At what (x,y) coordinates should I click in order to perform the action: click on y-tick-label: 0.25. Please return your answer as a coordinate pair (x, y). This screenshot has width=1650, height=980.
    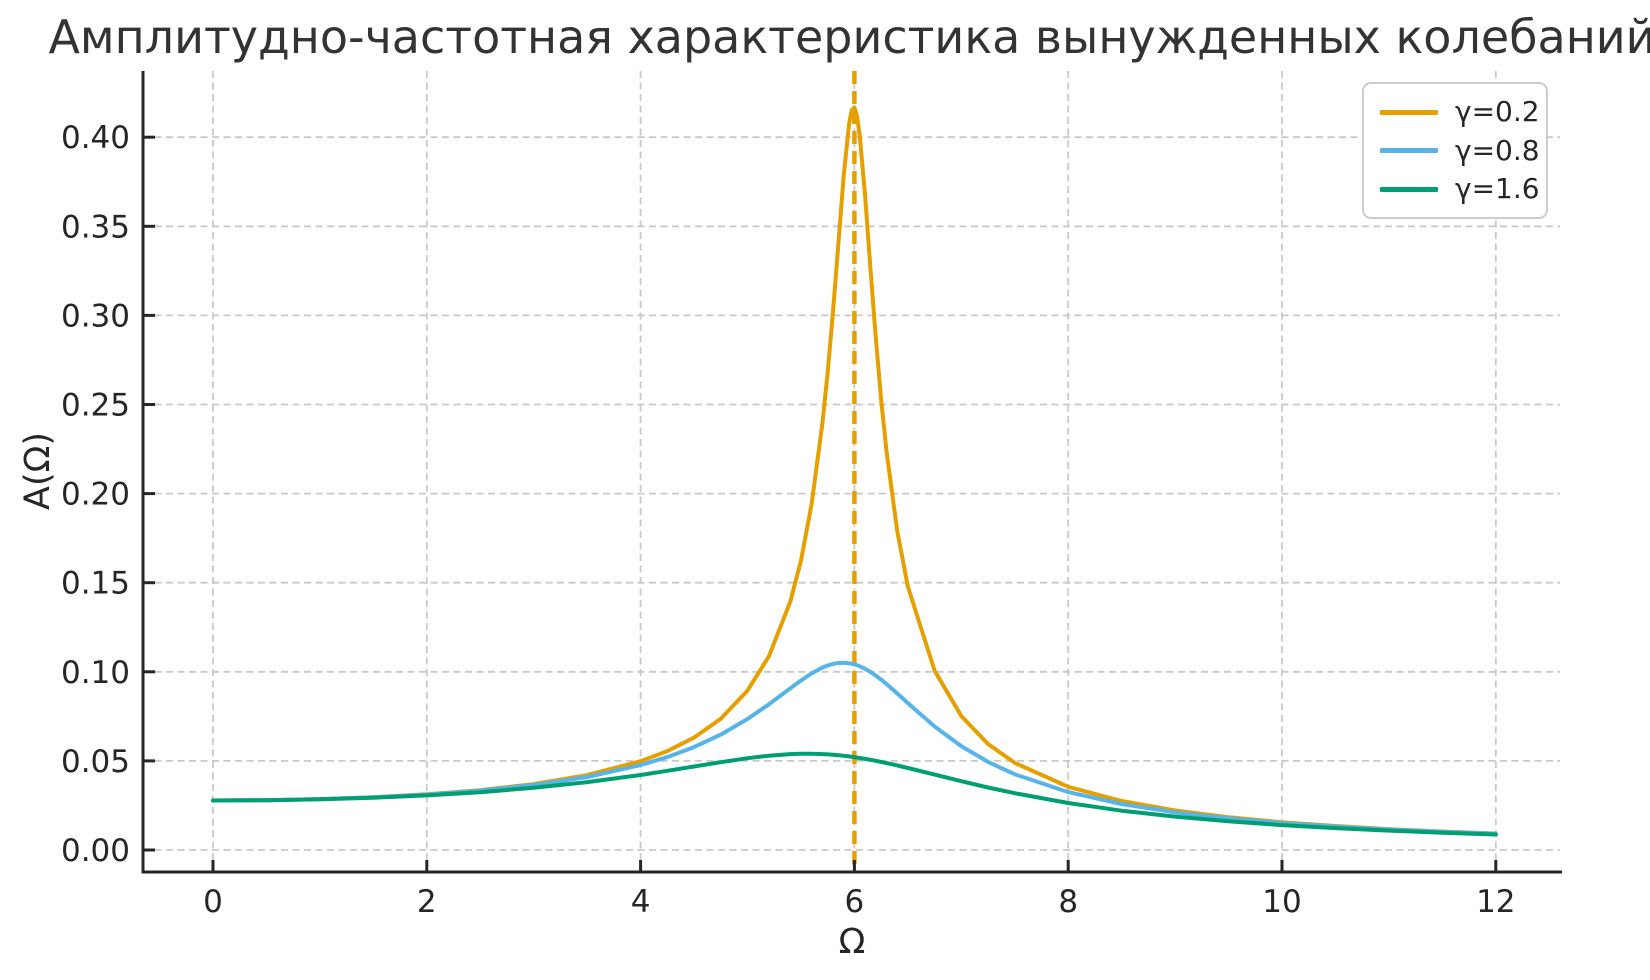
    Looking at the image, I should click on (95, 406).